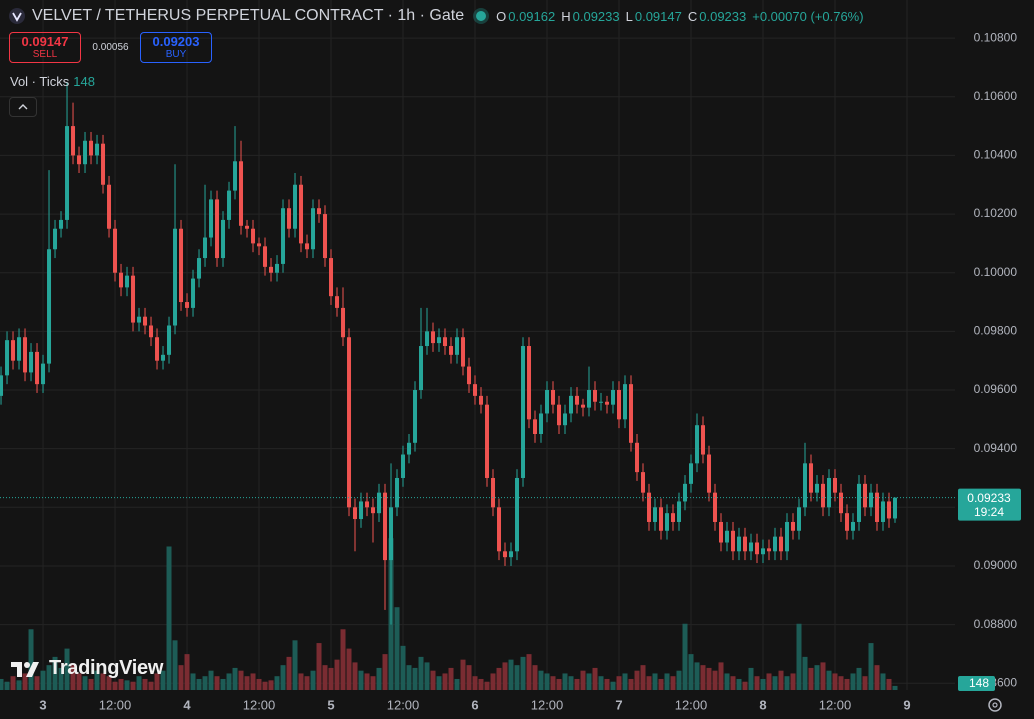  I want to click on market-status, so click(481, 16).